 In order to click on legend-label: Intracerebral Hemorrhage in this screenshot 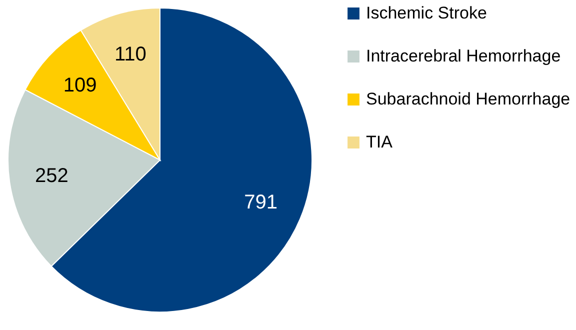, I will do `click(463, 56)`.